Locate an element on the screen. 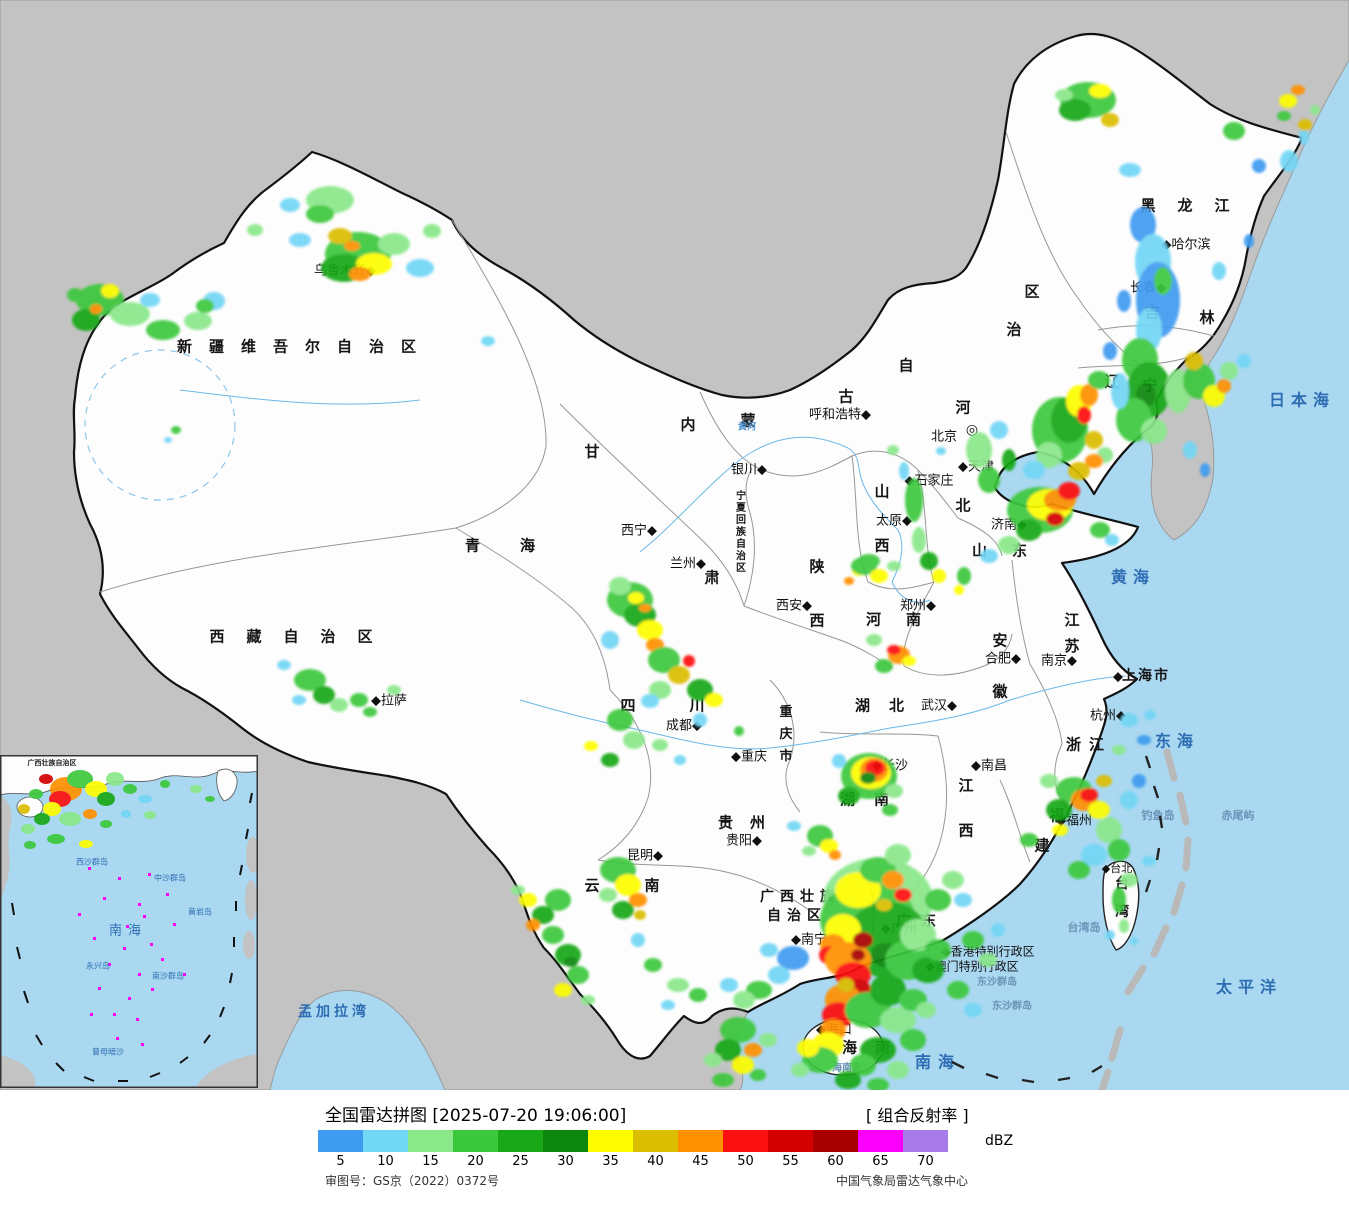 The image size is (1349, 1208). city-label: 银川◆ is located at coordinates (749, 470).